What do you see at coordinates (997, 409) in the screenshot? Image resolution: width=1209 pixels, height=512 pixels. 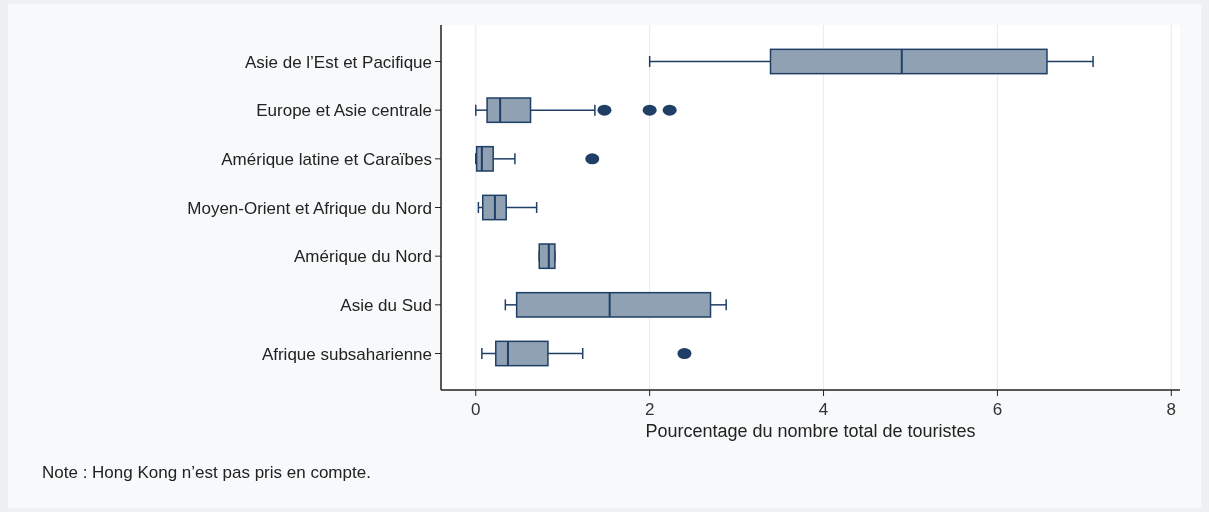 I see `x-tick-label: 6` at bounding box center [997, 409].